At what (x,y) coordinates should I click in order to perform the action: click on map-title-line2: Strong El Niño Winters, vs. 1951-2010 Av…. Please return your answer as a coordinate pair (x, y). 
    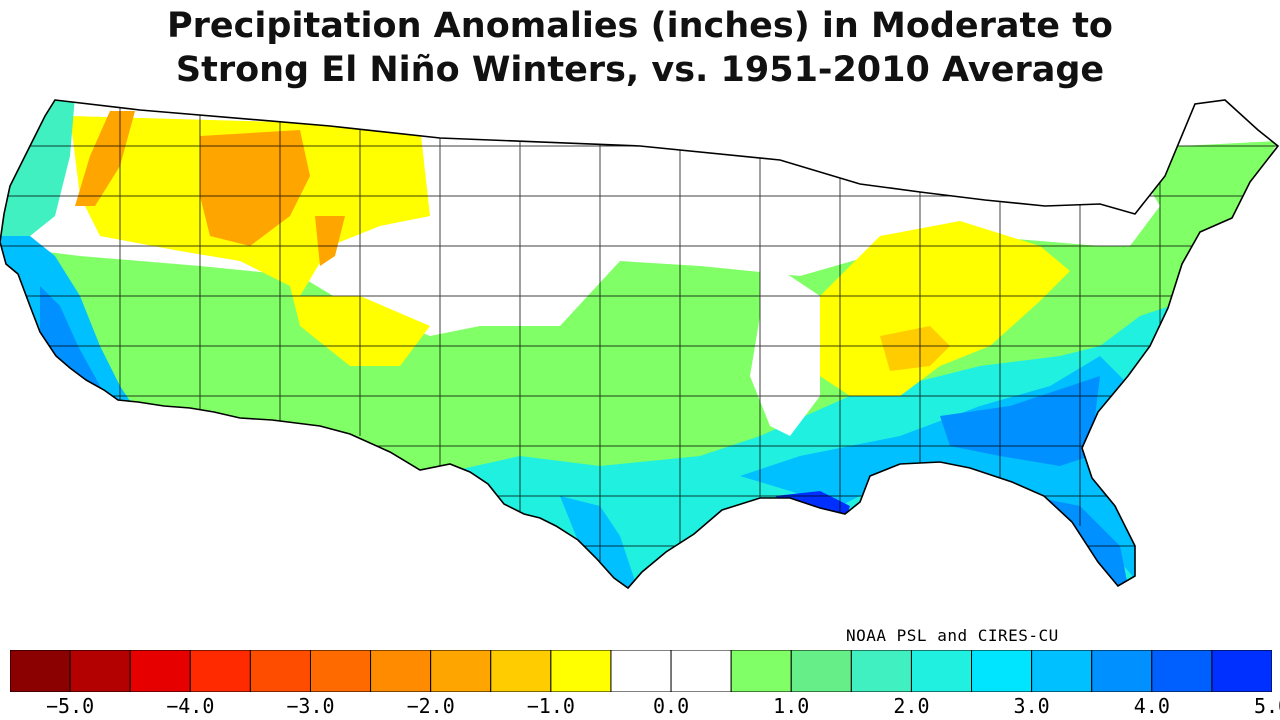
    Looking at the image, I should click on (640, 70).